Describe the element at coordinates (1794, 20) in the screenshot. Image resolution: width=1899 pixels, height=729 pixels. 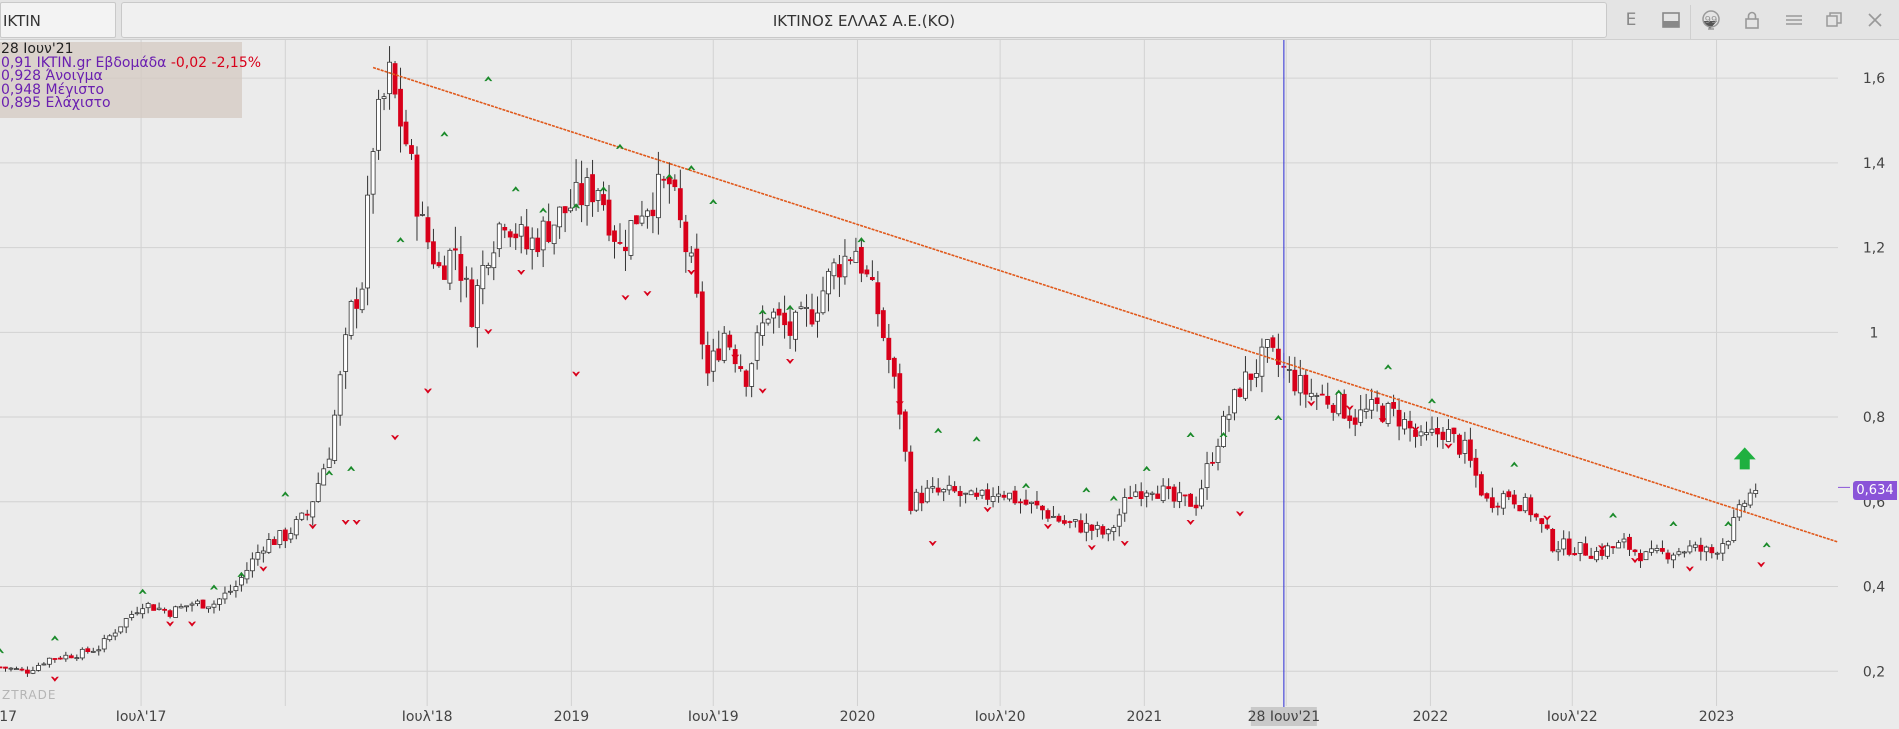
I see `minimize-icon` at that location.